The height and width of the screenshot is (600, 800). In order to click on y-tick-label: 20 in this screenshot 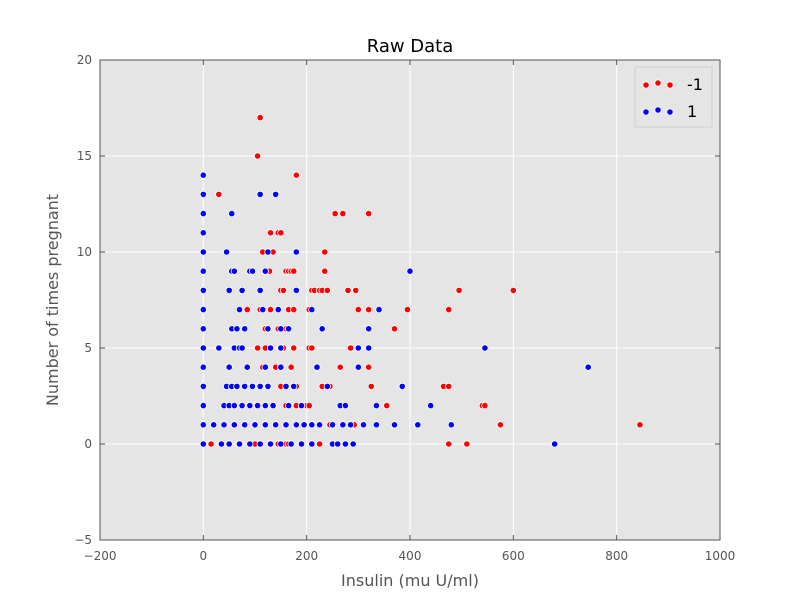, I will do `click(84, 60)`.